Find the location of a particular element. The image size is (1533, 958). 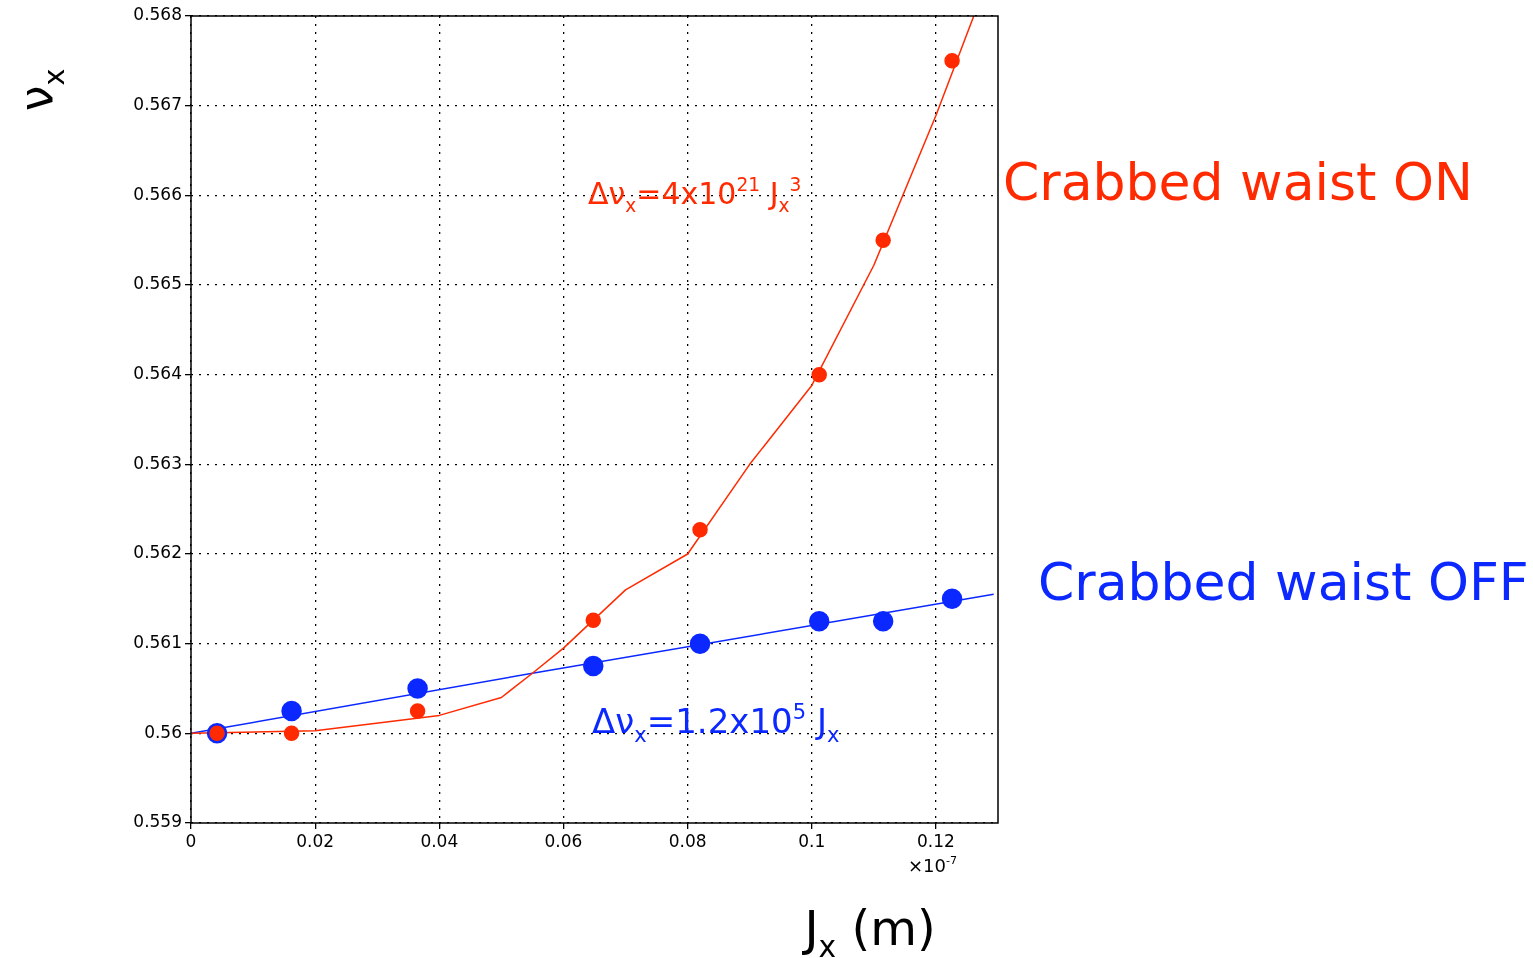

y-tick-label: 0.559 is located at coordinates (157, 821).